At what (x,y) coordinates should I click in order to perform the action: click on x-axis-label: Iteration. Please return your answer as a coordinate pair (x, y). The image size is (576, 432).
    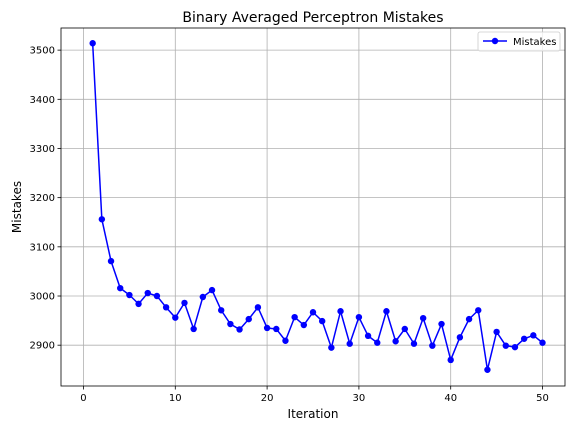
    Looking at the image, I should click on (313, 414).